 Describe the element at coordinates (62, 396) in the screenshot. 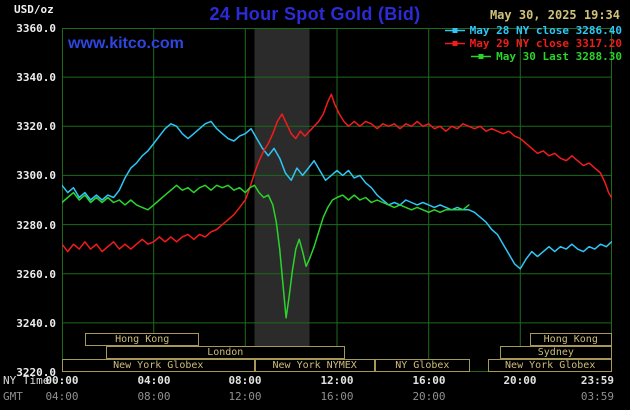

I see `x-tick-gmt-label: 04:00` at that location.